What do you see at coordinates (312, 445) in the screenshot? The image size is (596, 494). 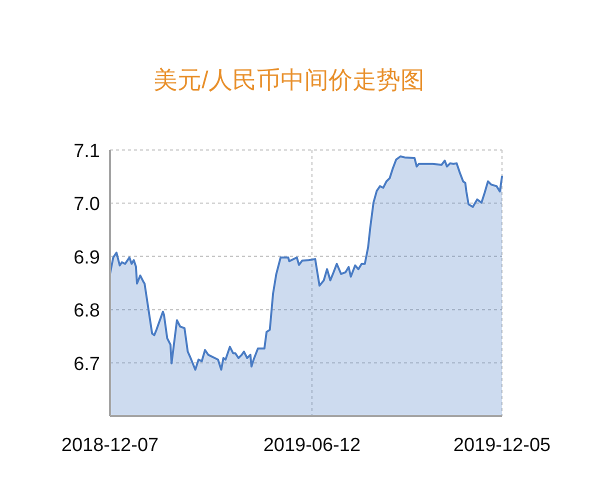 I see `x-tick-label: 2019-06-12` at bounding box center [312, 445].